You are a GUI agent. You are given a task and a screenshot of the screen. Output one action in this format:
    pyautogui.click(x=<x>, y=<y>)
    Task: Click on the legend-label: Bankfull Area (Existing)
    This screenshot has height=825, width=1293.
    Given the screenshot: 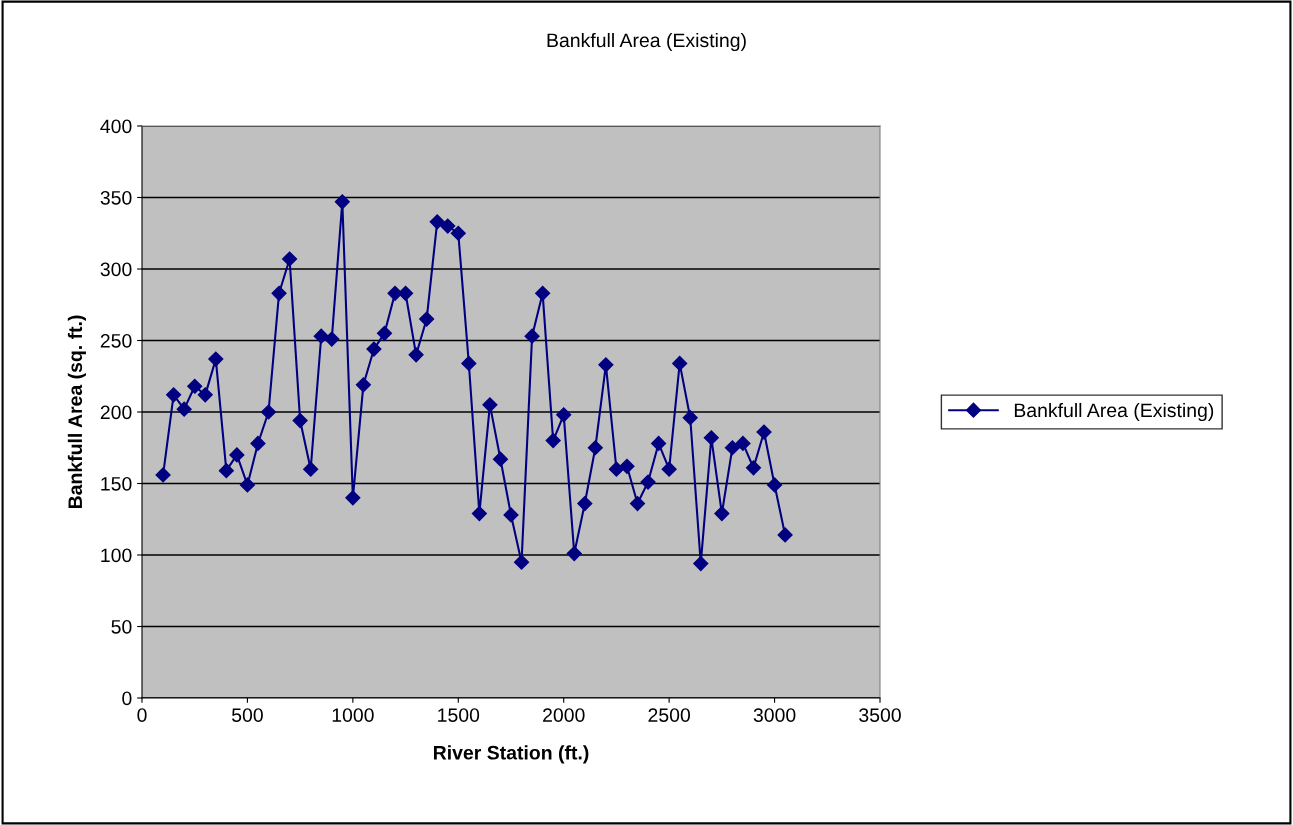 What is the action you would take?
    pyautogui.click(x=1114, y=412)
    